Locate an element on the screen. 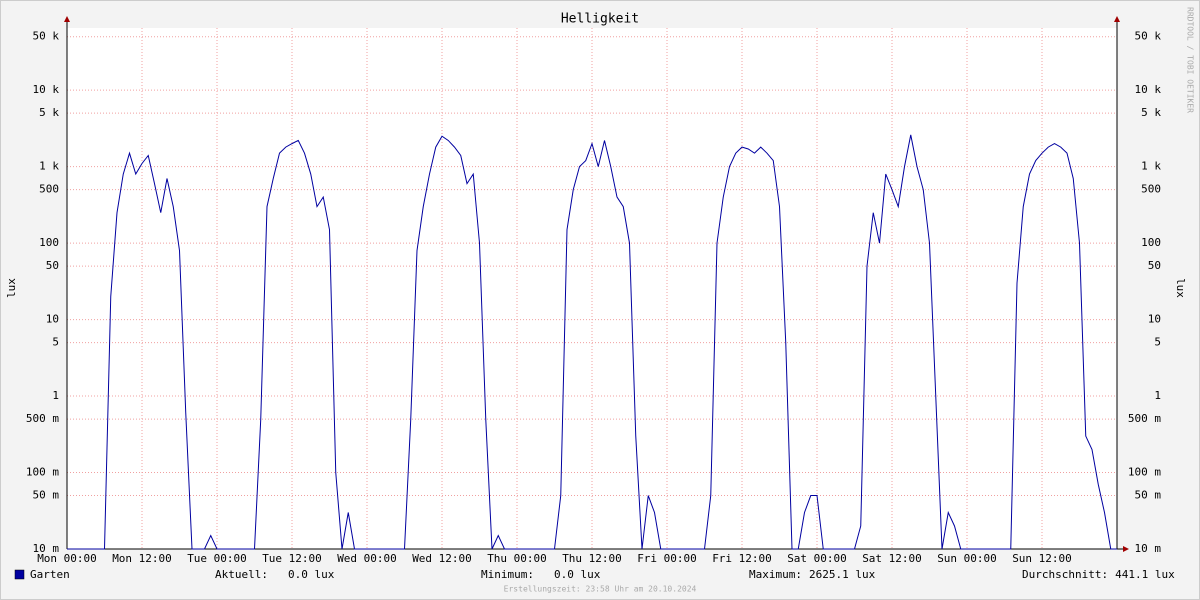  legend-label: Garten is located at coordinates (50, 574).